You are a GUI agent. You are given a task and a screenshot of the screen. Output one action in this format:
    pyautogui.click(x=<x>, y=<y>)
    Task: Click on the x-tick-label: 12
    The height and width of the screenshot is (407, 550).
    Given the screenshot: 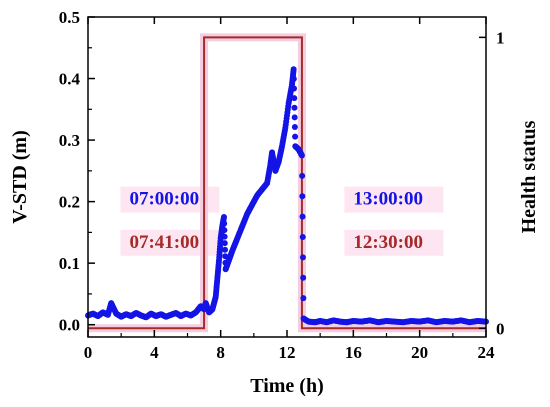 What is the action you would take?
    pyautogui.click(x=287, y=352)
    